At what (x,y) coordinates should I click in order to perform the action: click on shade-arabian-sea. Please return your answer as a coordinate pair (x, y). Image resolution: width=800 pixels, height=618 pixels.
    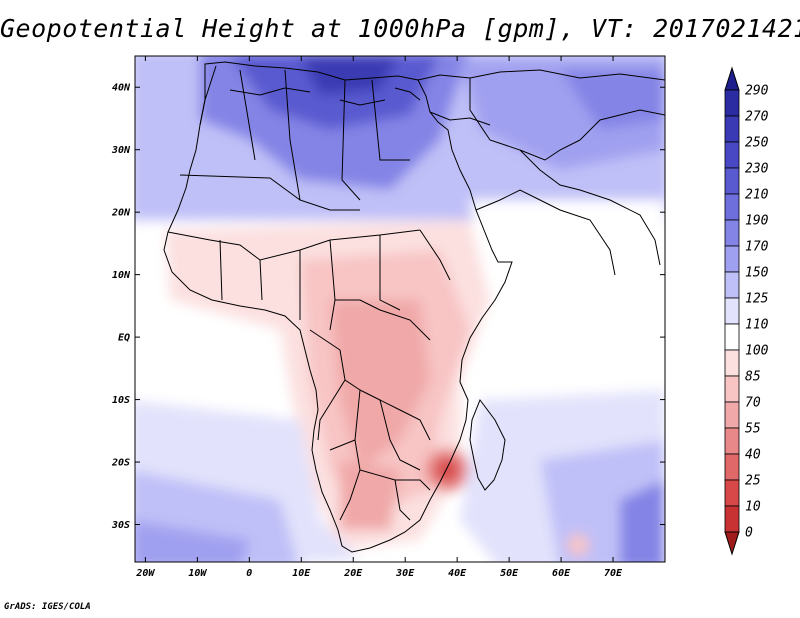
    Looking at the image, I should click on (567, 300).